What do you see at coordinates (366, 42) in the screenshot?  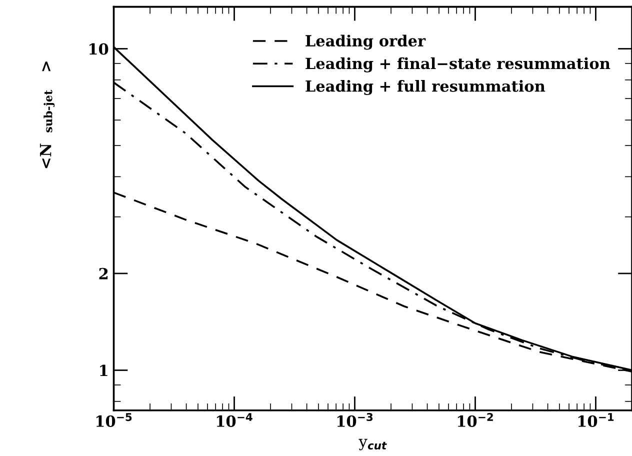 I see `legend-label: Leading order` at bounding box center [366, 42].